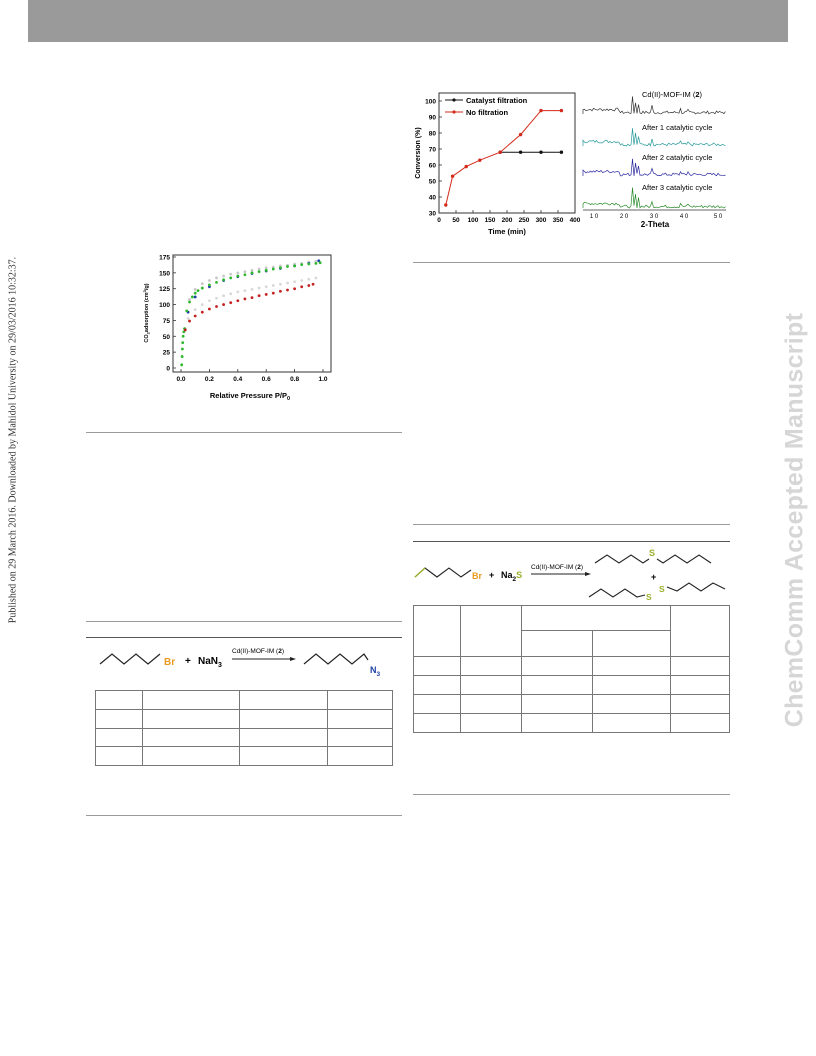 This screenshot has width=816, height=1056. What do you see at coordinates (244, 637) in the screenshot?
I see `scheme-azide-rule-bottom` at bounding box center [244, 637].